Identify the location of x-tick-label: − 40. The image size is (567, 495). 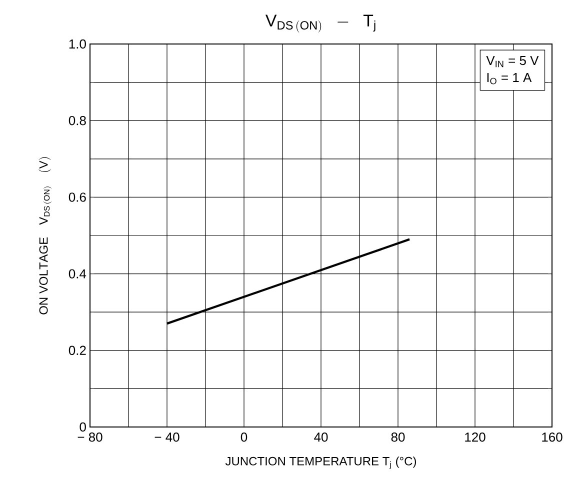
(167, 437).